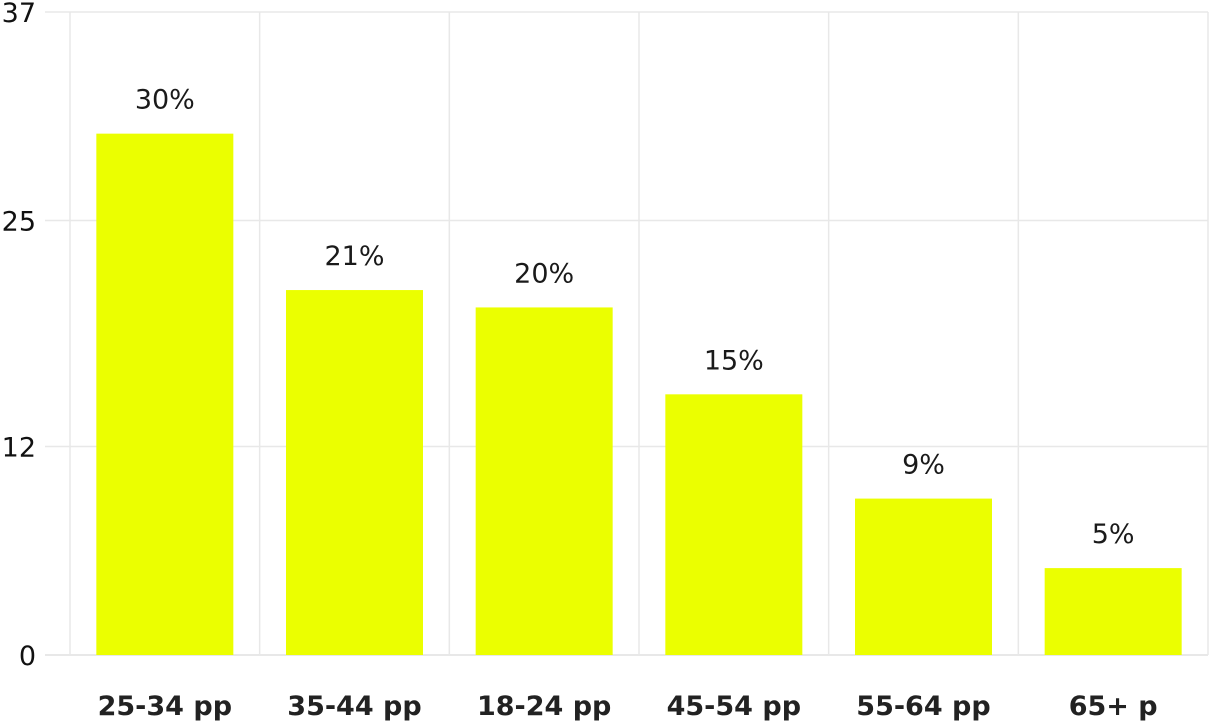 Image resolution: width=1211 pixels, height=721 pixels. Describe the element at coordinates (19, 14) in the screenshot. I see `y-tick-label: 37` at that location.